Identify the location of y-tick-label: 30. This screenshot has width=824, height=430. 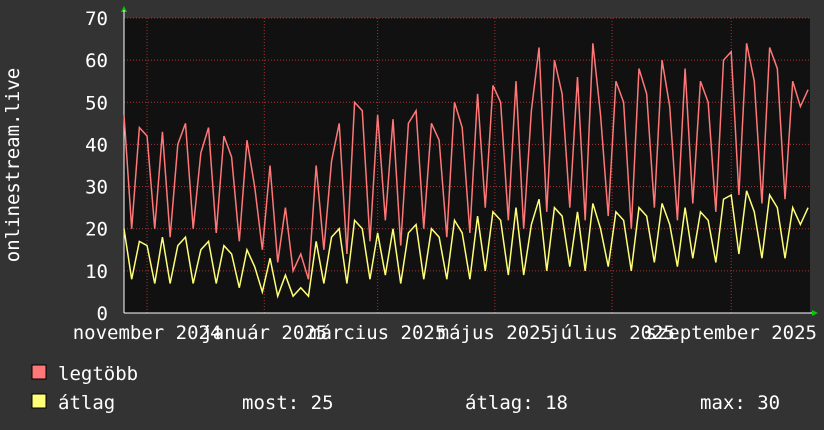
(96, 188).